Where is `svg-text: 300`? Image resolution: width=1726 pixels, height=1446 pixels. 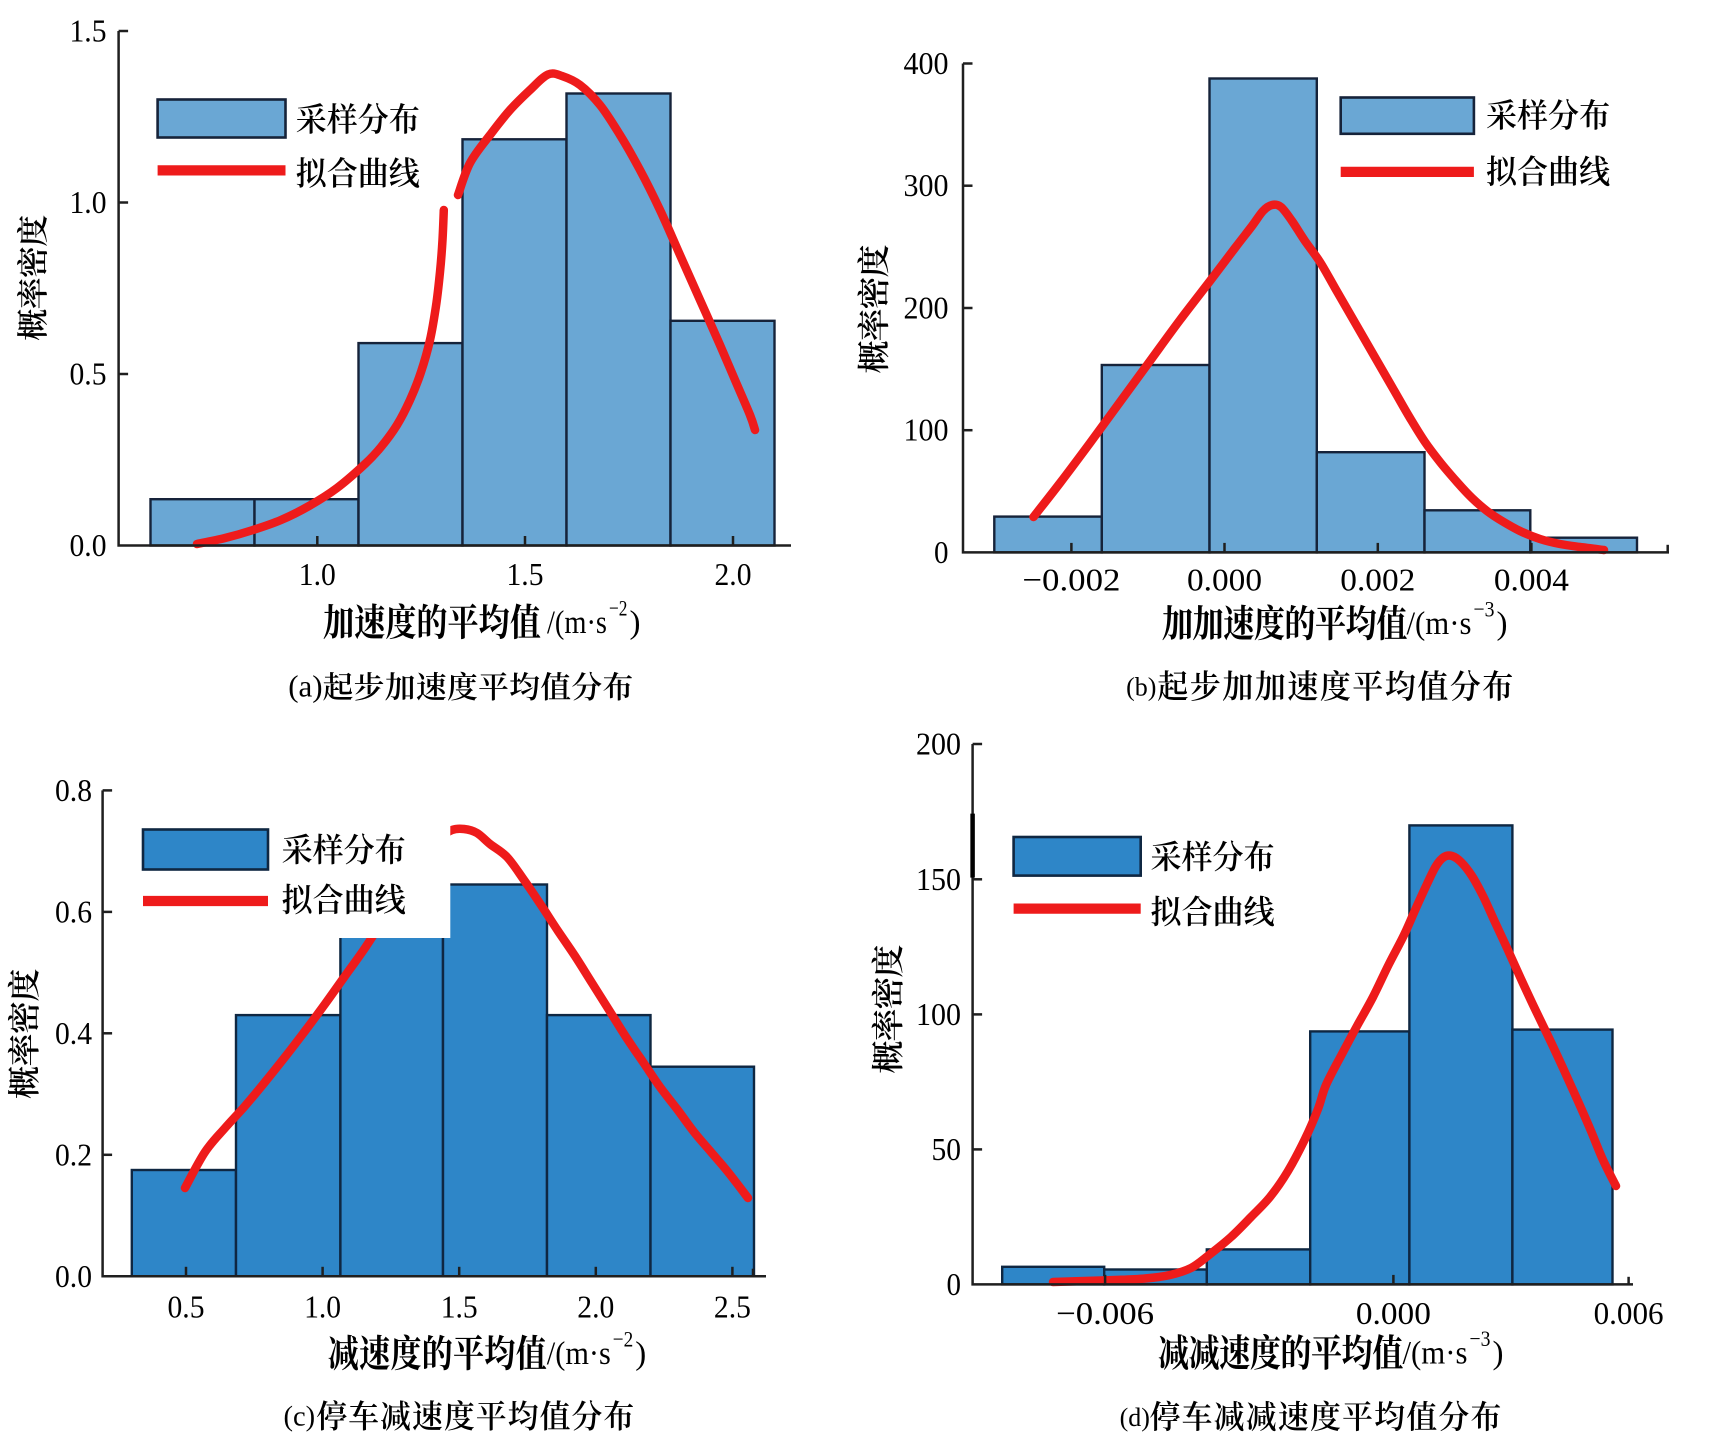 svg-text: 300 is located at coordinates (926, 185).